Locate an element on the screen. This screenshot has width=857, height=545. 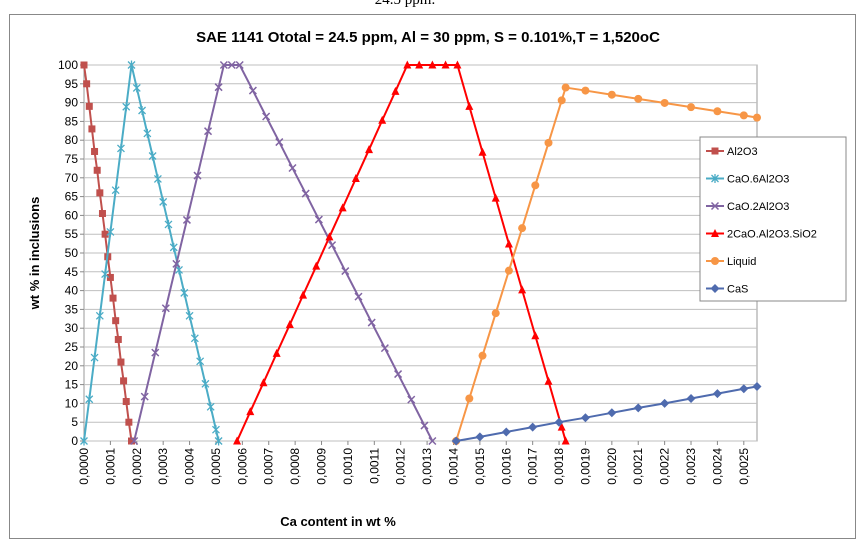
x-tick-label: 0,0007 is located at coordinates (269, 466).